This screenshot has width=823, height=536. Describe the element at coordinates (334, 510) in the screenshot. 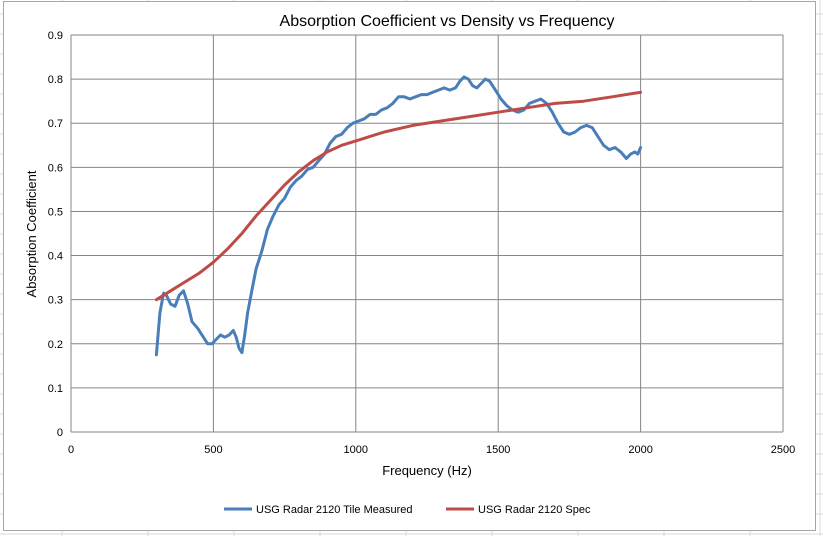

I see `legend-label-measured: USG Radar 2120 Tile Measured` at that location.